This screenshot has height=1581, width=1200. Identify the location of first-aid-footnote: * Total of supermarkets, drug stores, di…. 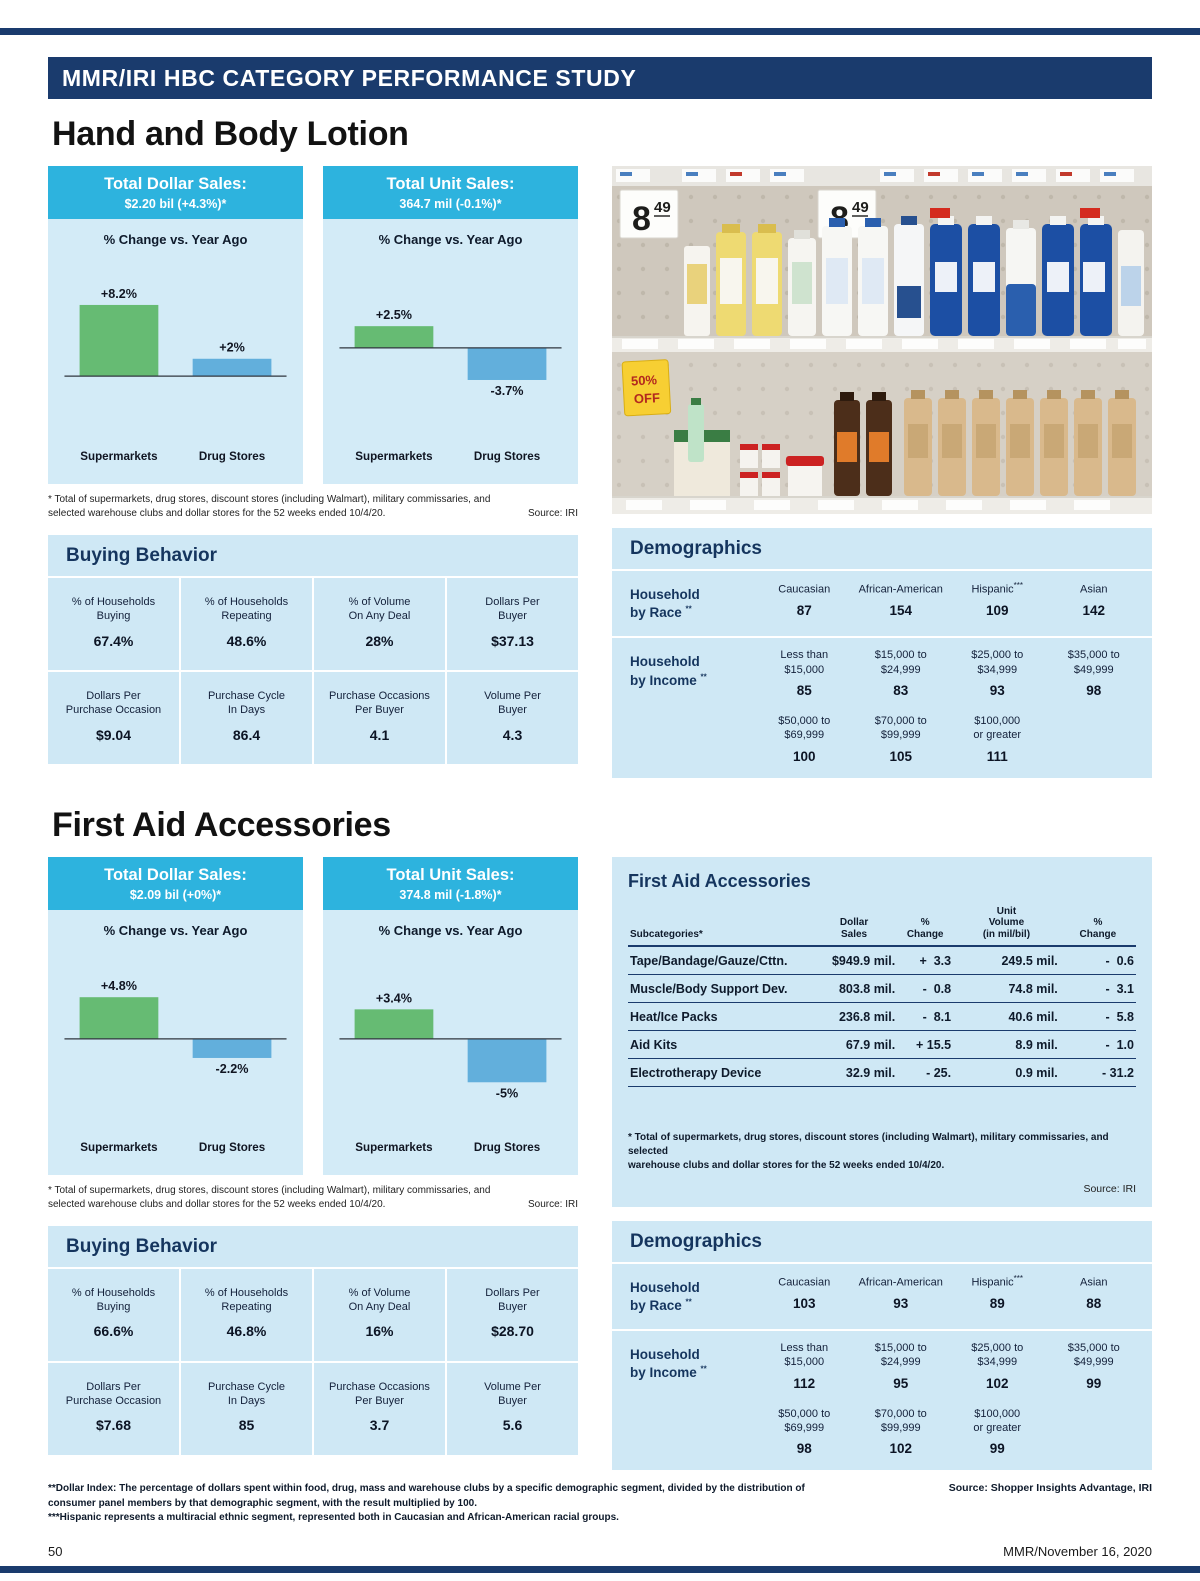
(313, 1198).